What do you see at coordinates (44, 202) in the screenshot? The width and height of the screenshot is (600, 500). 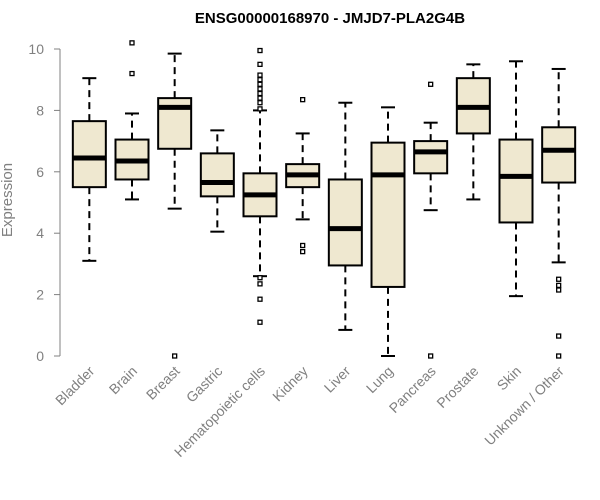 I see `y-axis: 0 2 4 6 8 10` at bounding box center [44, 202].